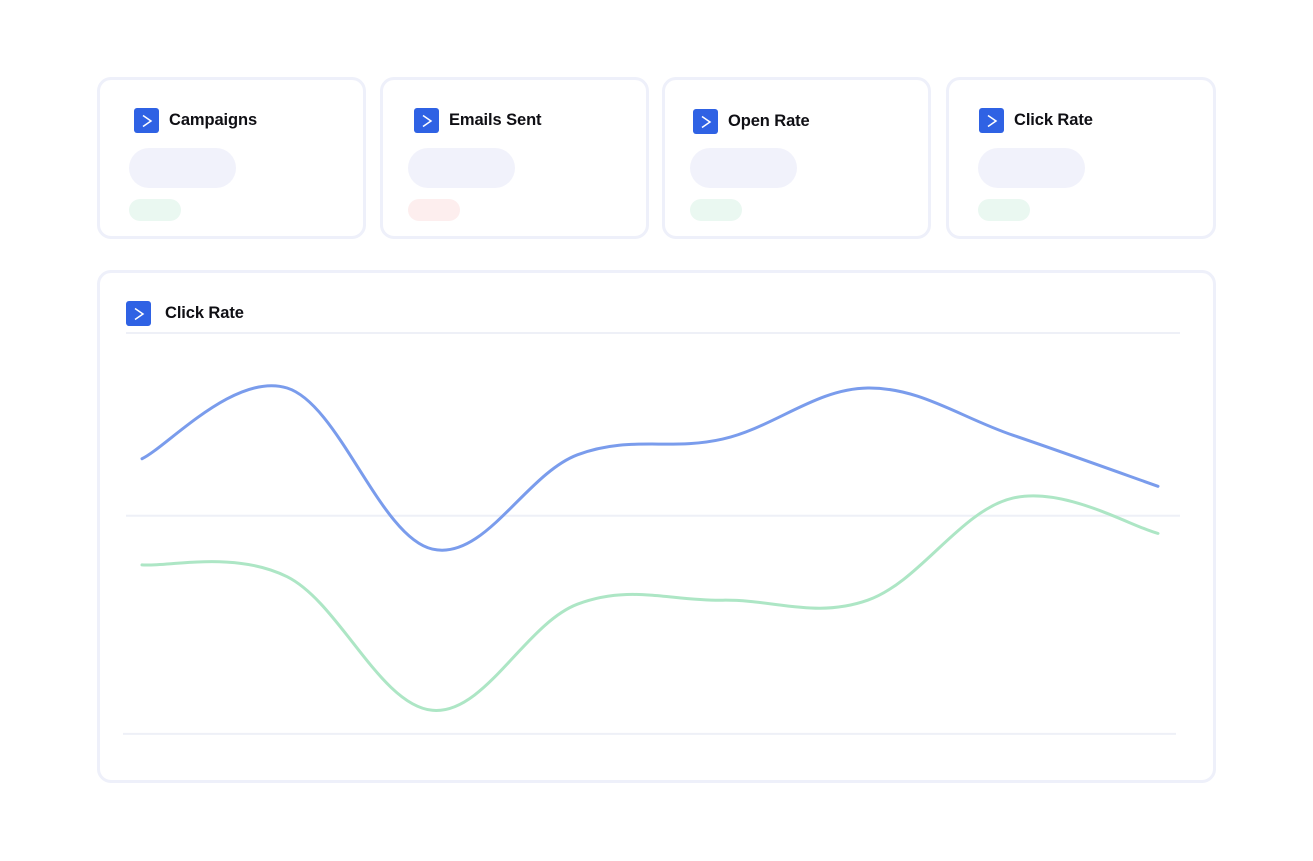 The height and width of the screenshot is (861, 1313). I want to click on stat-card-title: Open Rate, so click(769, 121).